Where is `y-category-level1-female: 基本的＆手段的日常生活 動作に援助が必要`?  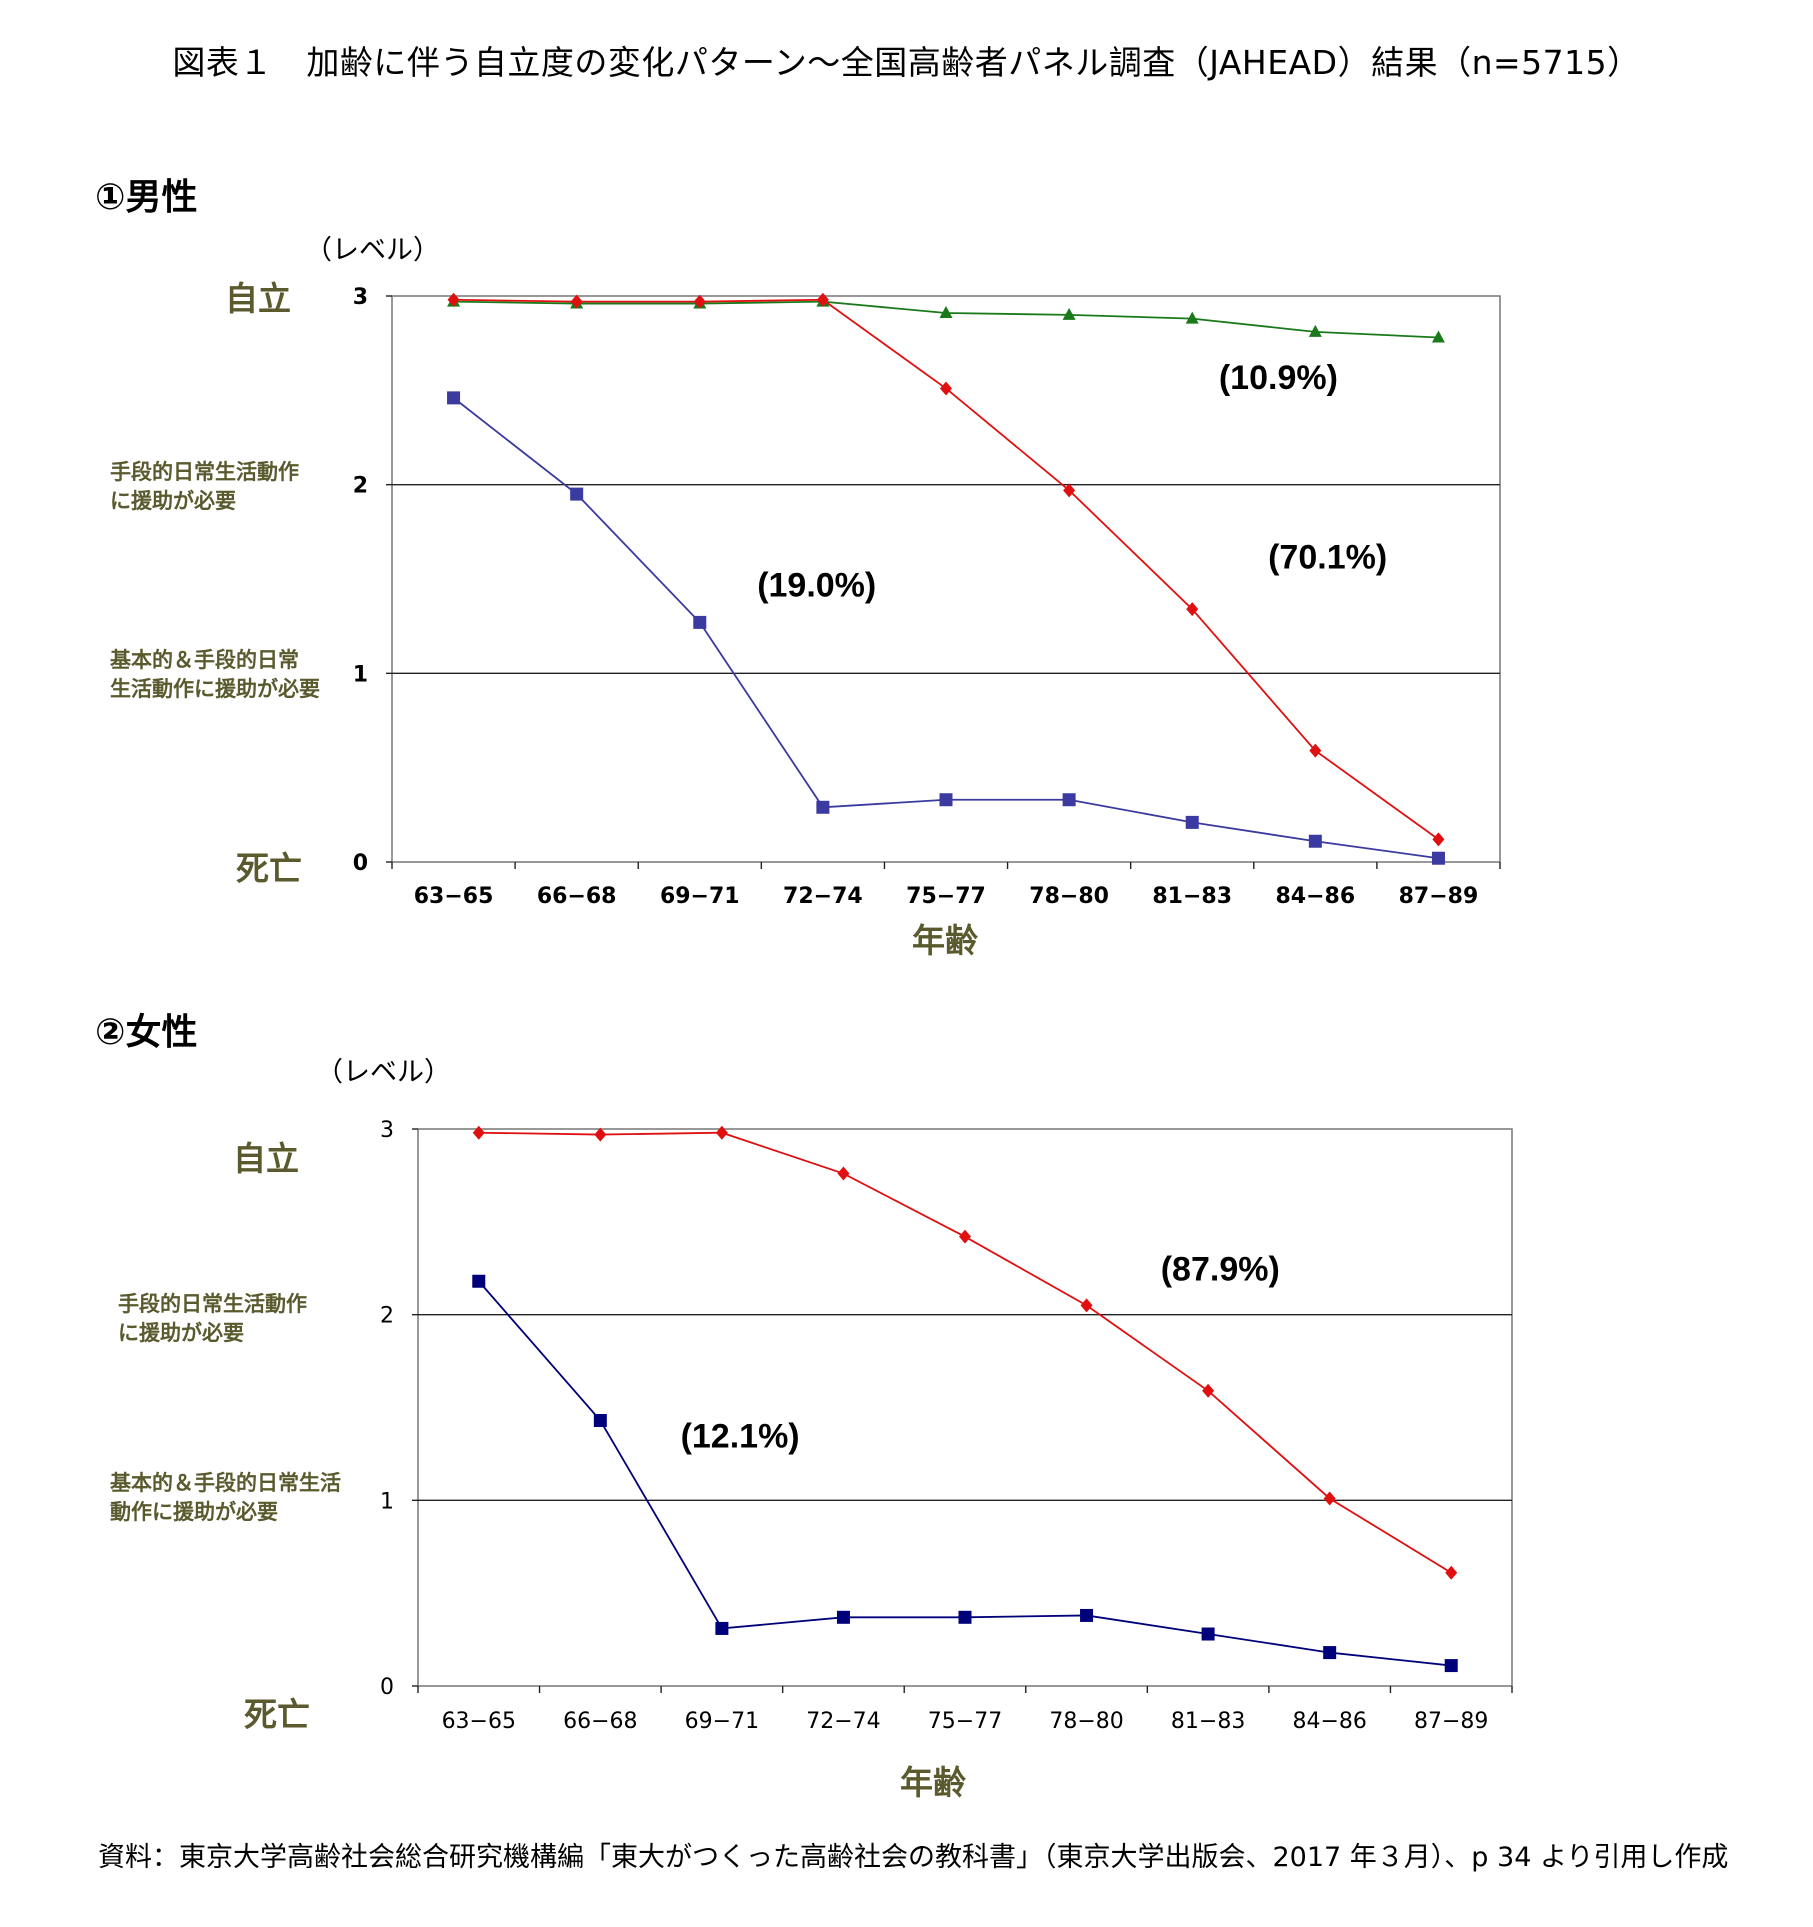 y-category-level1-female: 基本的＆手段的日常生活 動作に援助が必要 is located at coordinates (225, 1497).